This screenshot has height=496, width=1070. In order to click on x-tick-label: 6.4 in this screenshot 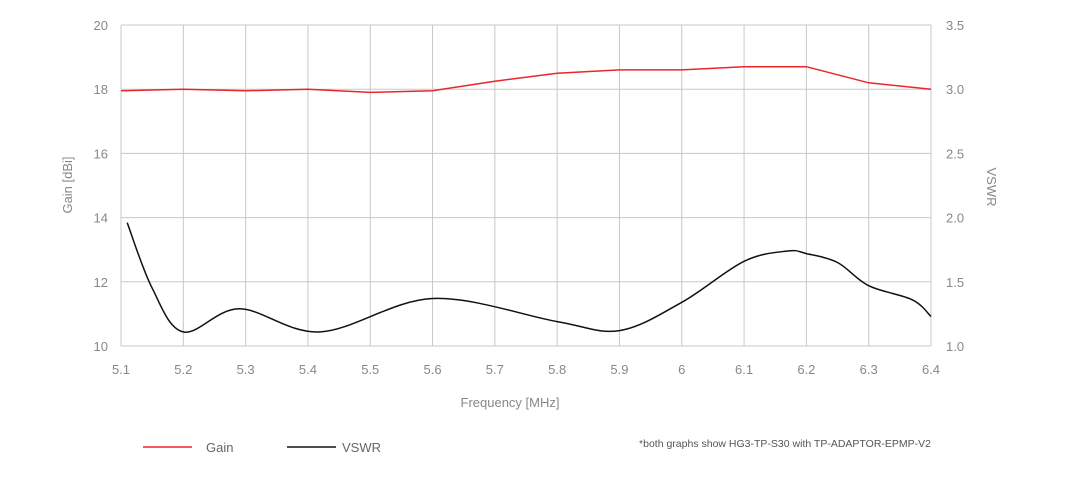, I will do `click(931, 369)`.